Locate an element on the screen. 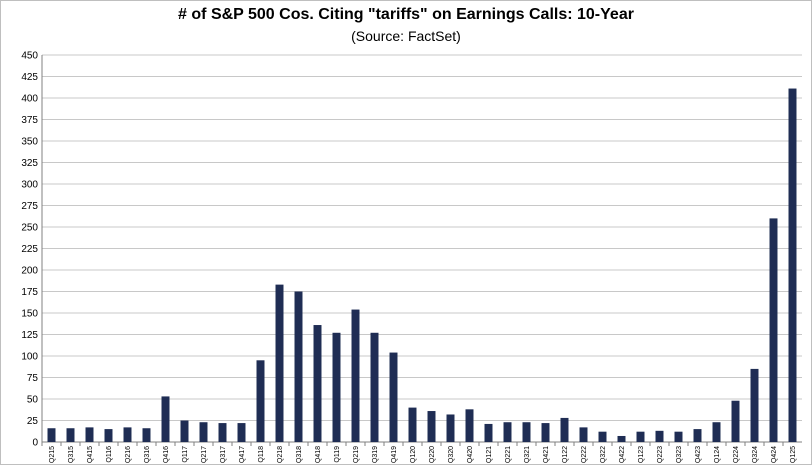 The image size is (812, 465). x-tick-label: Q125 is located at coordinates (793, 454).